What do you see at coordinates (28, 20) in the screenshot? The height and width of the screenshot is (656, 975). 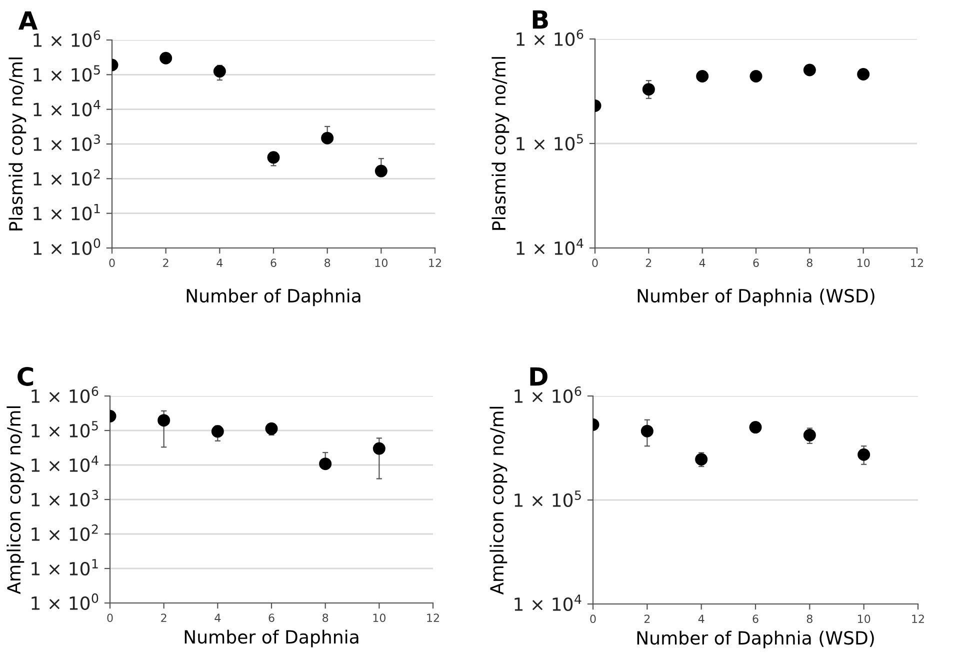 I see `chart-title: A` at bounding box center [28, 20].